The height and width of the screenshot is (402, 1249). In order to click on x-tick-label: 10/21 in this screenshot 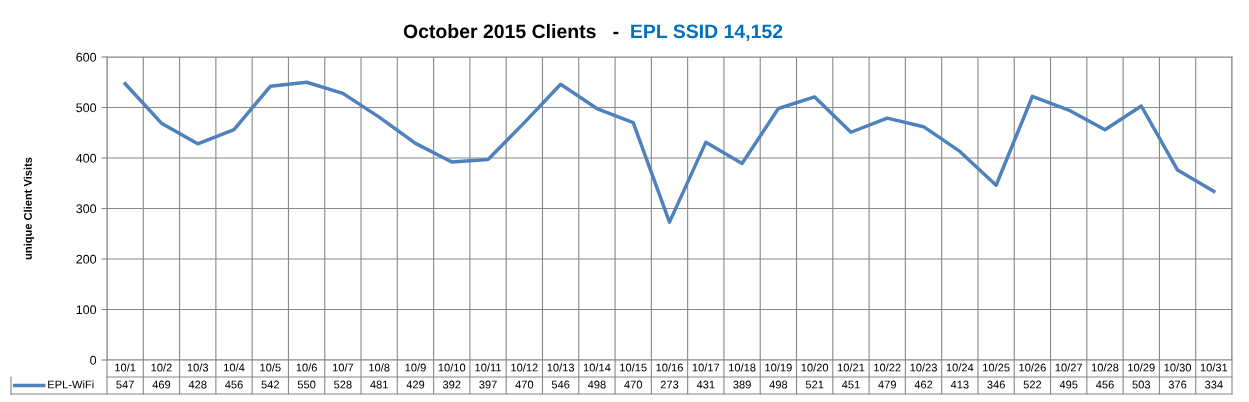, I will do `click(851, 367)`.